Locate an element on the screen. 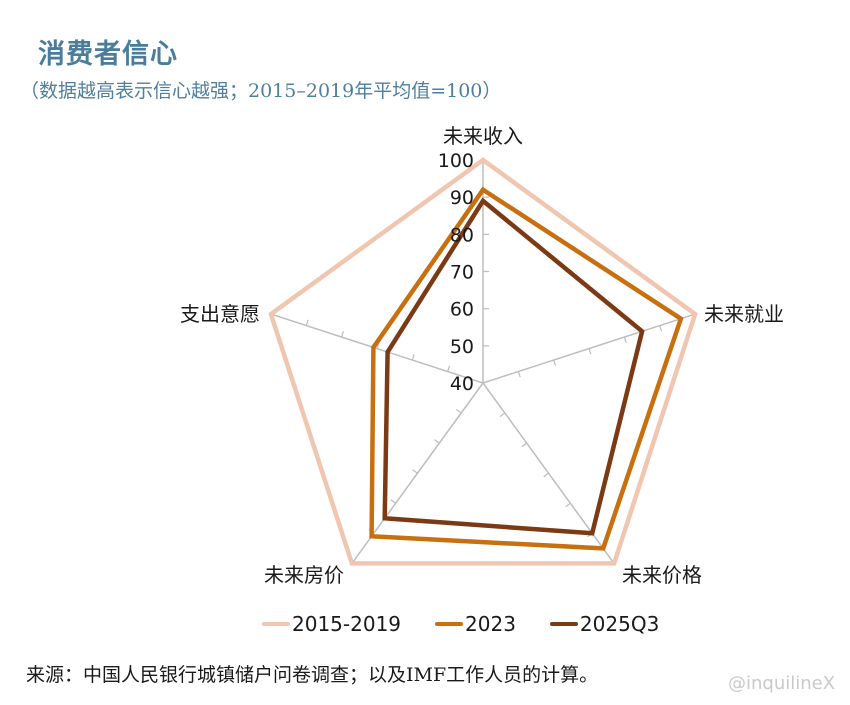  chart-subtitle: （数据越高表示信心越强；2015–2019年平均值=100） is located at coordinates (261, 91).